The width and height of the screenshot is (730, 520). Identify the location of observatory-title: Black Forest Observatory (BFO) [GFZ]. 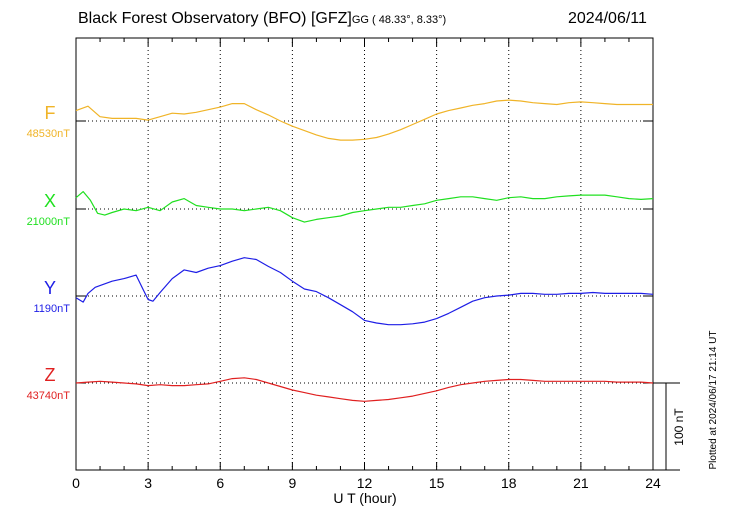
(215, 18).